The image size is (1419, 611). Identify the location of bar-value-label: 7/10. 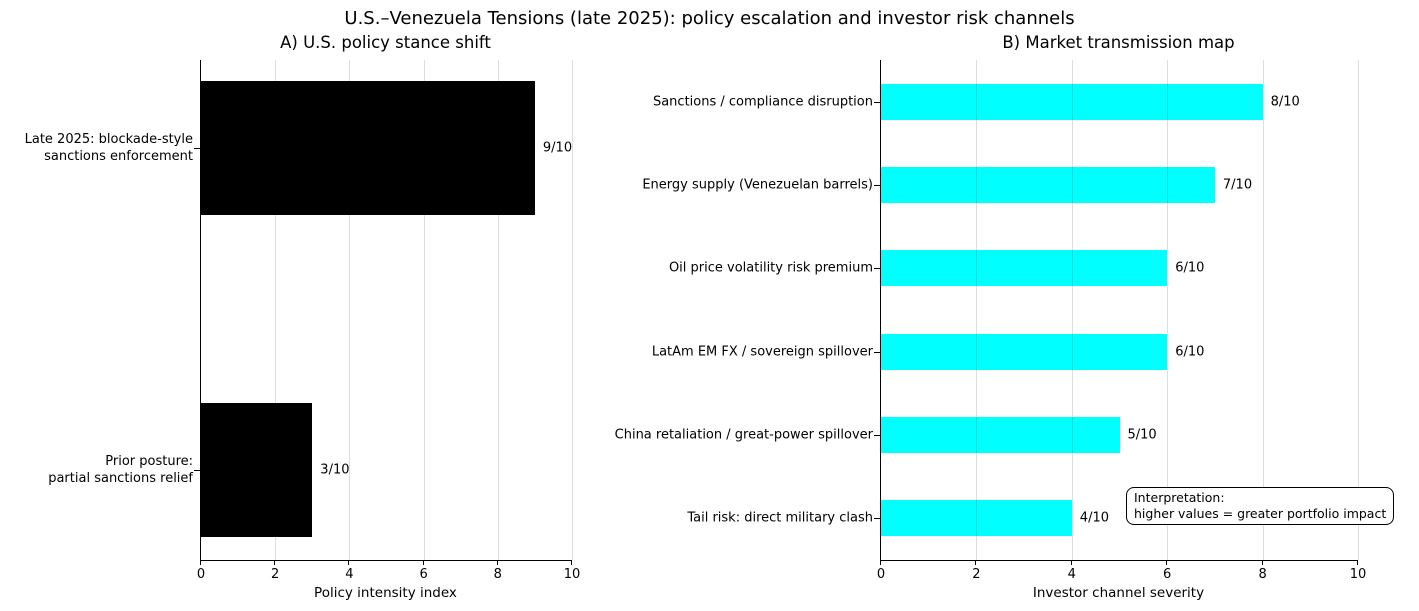
(1237, 185).